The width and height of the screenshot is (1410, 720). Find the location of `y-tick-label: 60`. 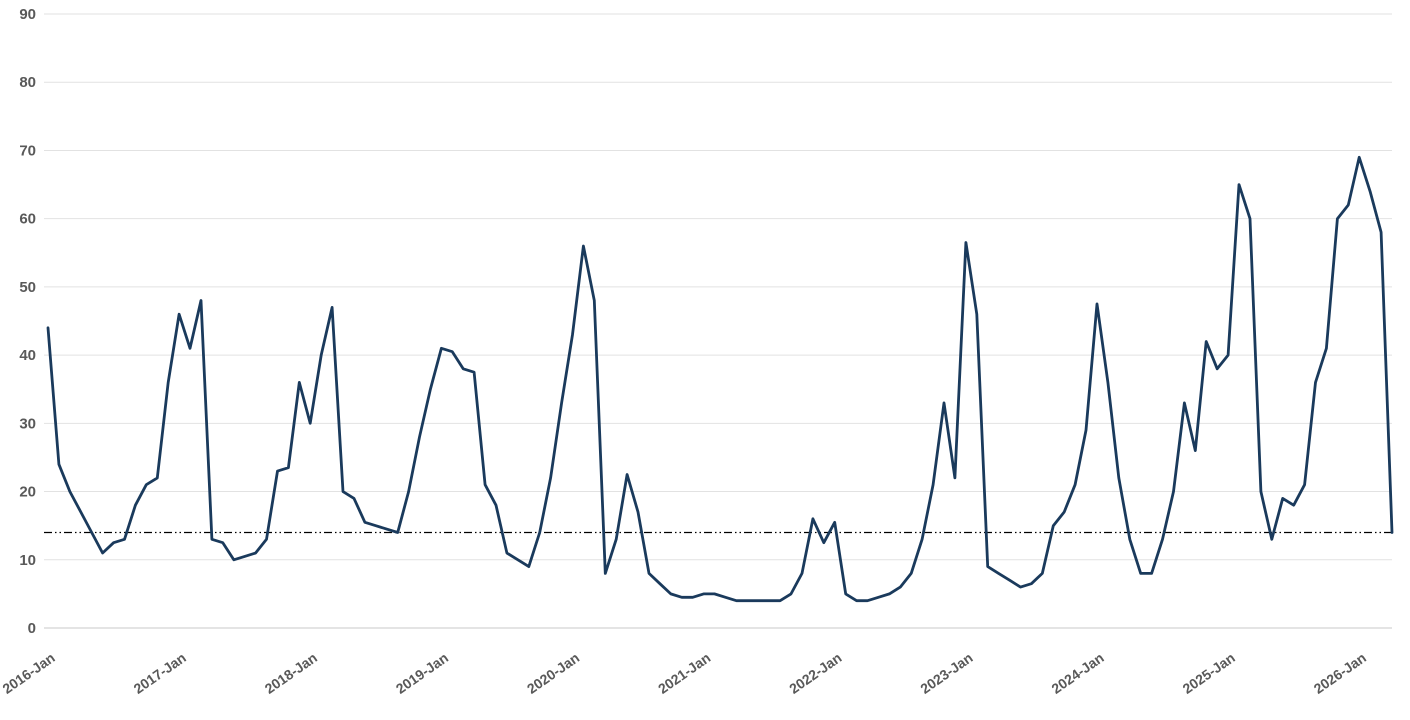

y-tick-label: 60 is located at coordinates (27, 219).